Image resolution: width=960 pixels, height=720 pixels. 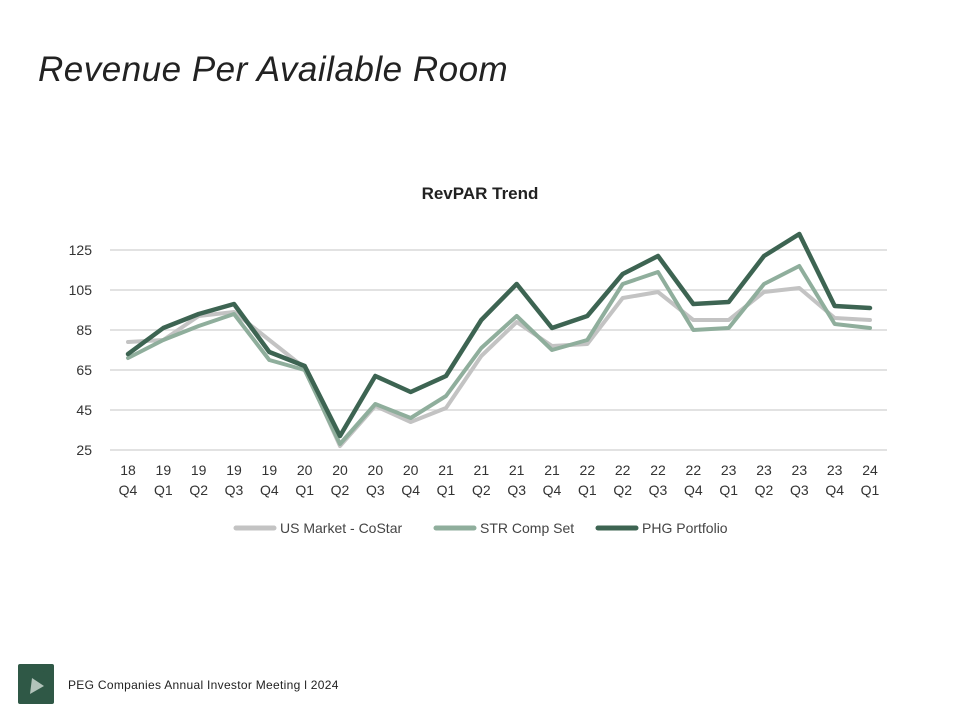 I want to click on company-logo-icon, so click(x=36, y=684).